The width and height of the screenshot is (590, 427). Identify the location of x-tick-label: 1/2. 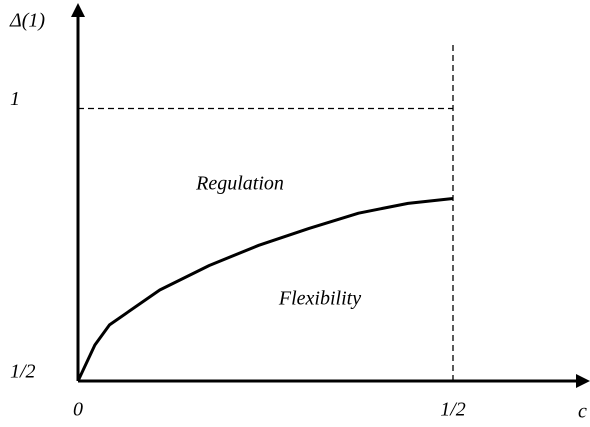
(453, 410).